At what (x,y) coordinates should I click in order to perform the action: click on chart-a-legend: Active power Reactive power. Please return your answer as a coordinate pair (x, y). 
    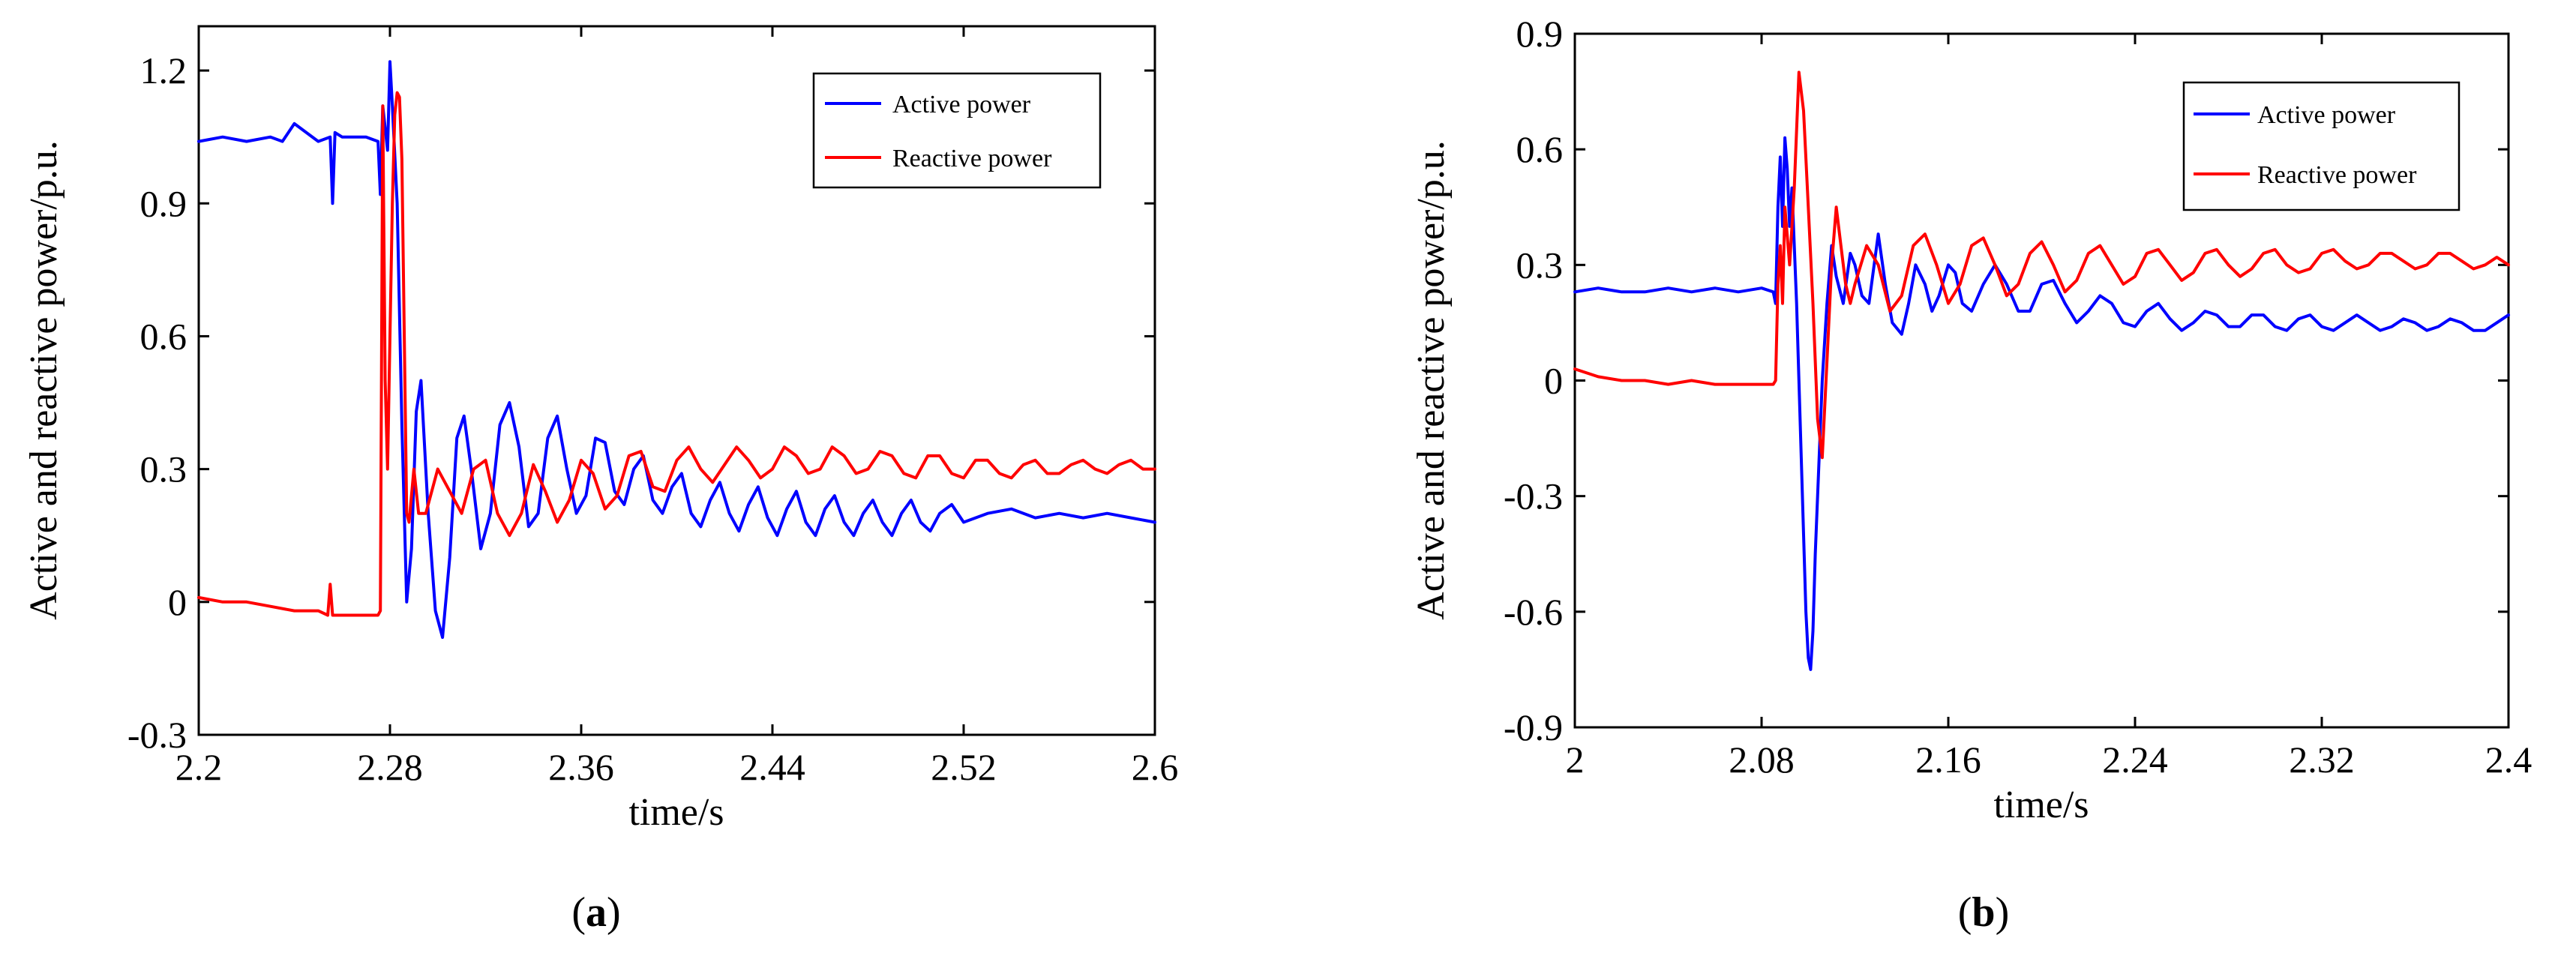
    Looking at the image, I should click on (957, 130).